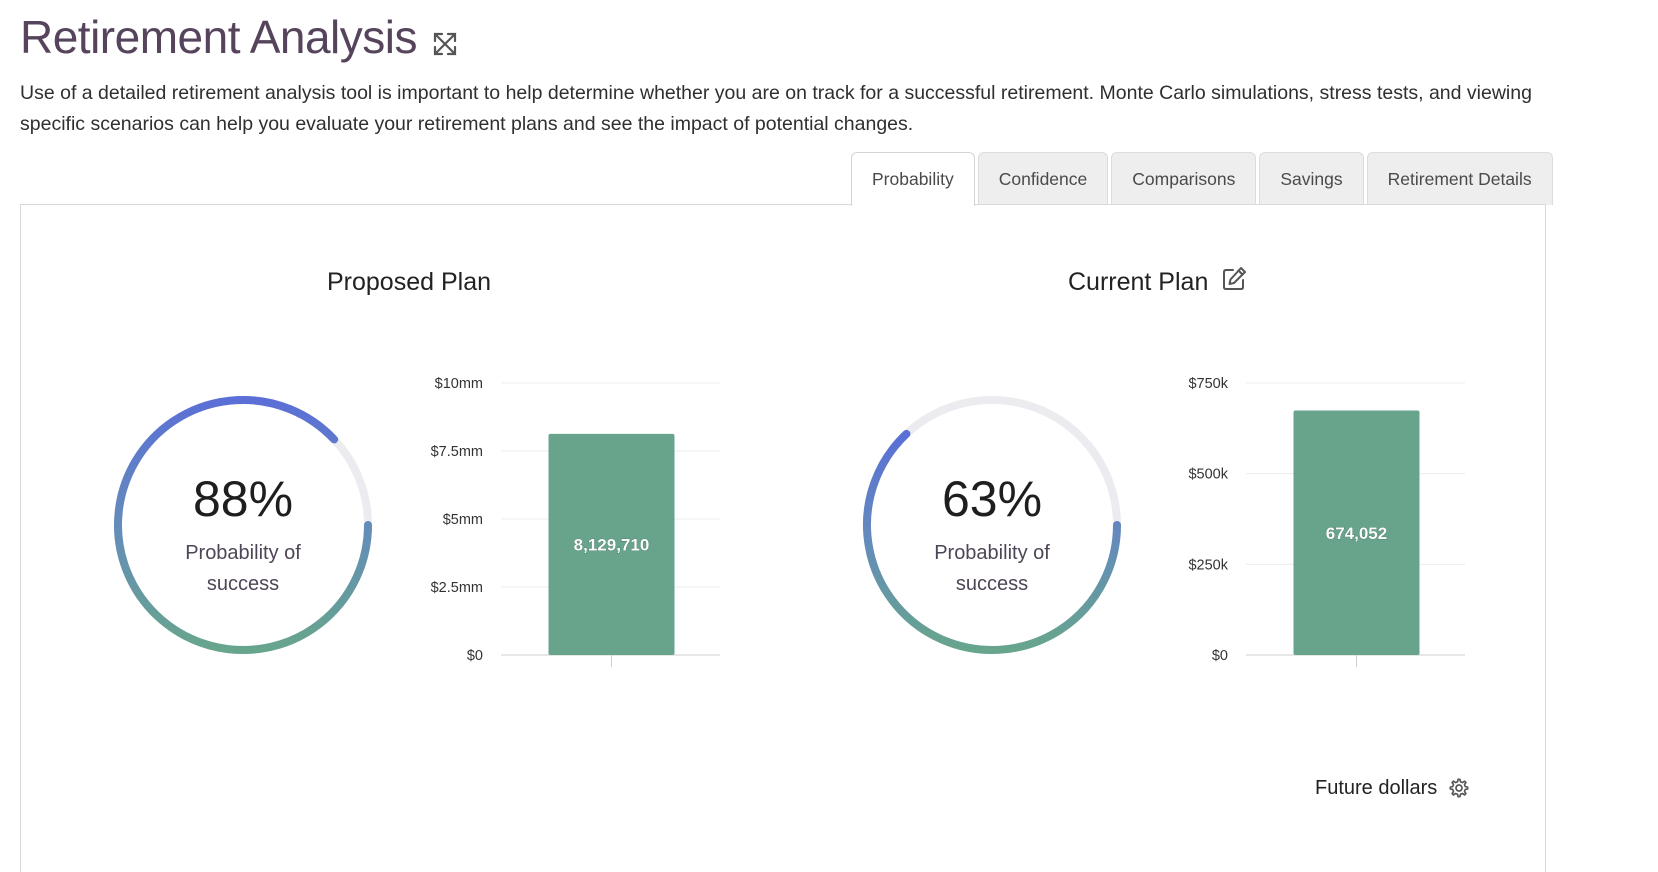 This screenshot has height=872, width=1658. I want to click on future-dollars-label: Future dollars, so click(1376, 788).